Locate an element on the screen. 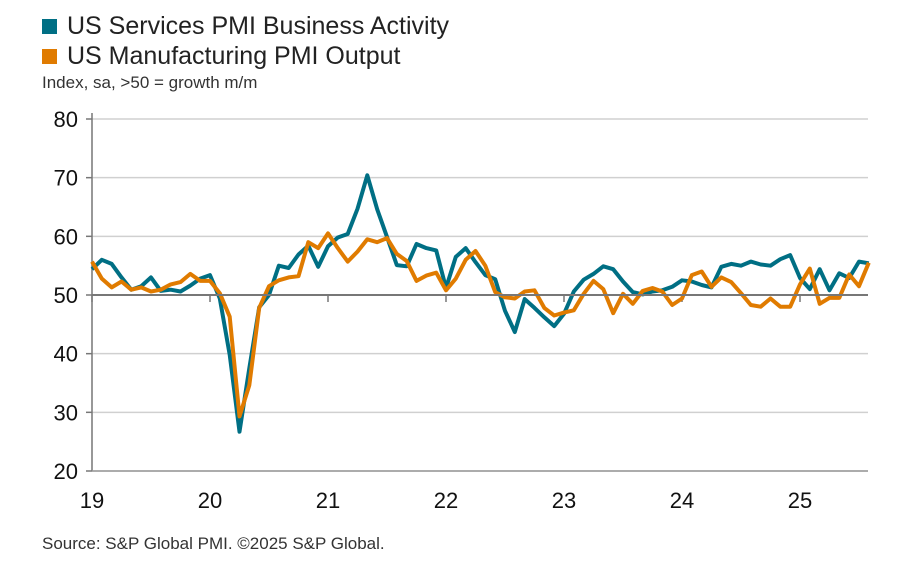 This screenshot has width=902, height=585. x-tick-label: 20 is located at coordinates (210, 500).